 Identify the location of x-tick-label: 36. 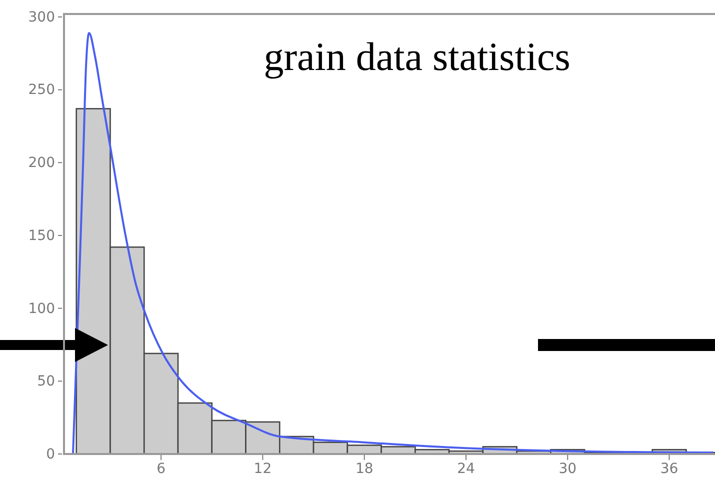
(669, 468).